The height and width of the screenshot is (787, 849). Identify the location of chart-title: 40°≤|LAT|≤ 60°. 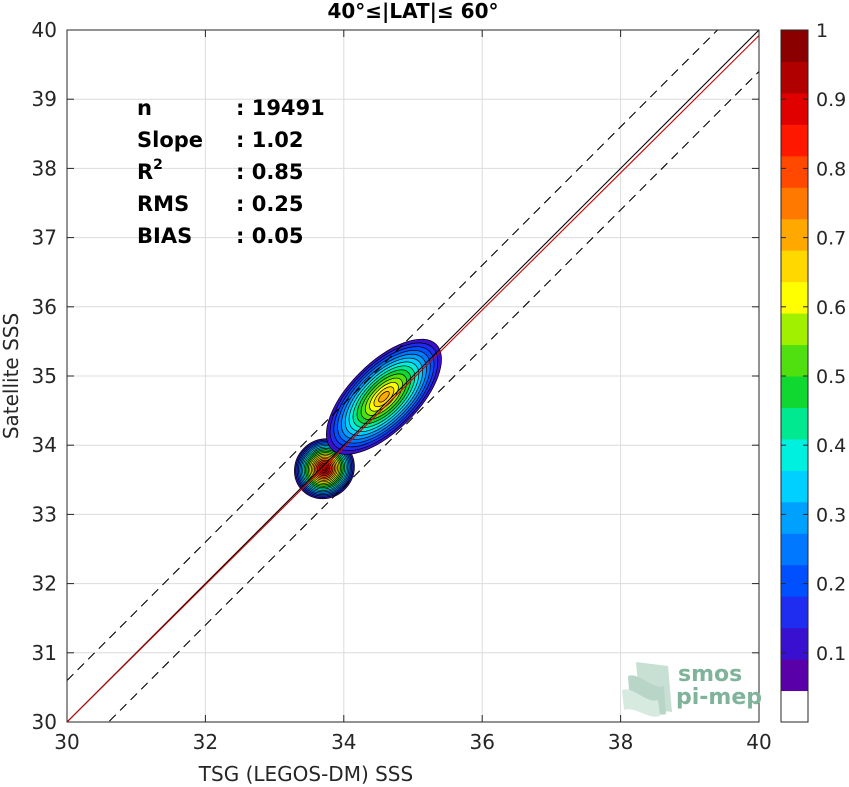
(412, 11).